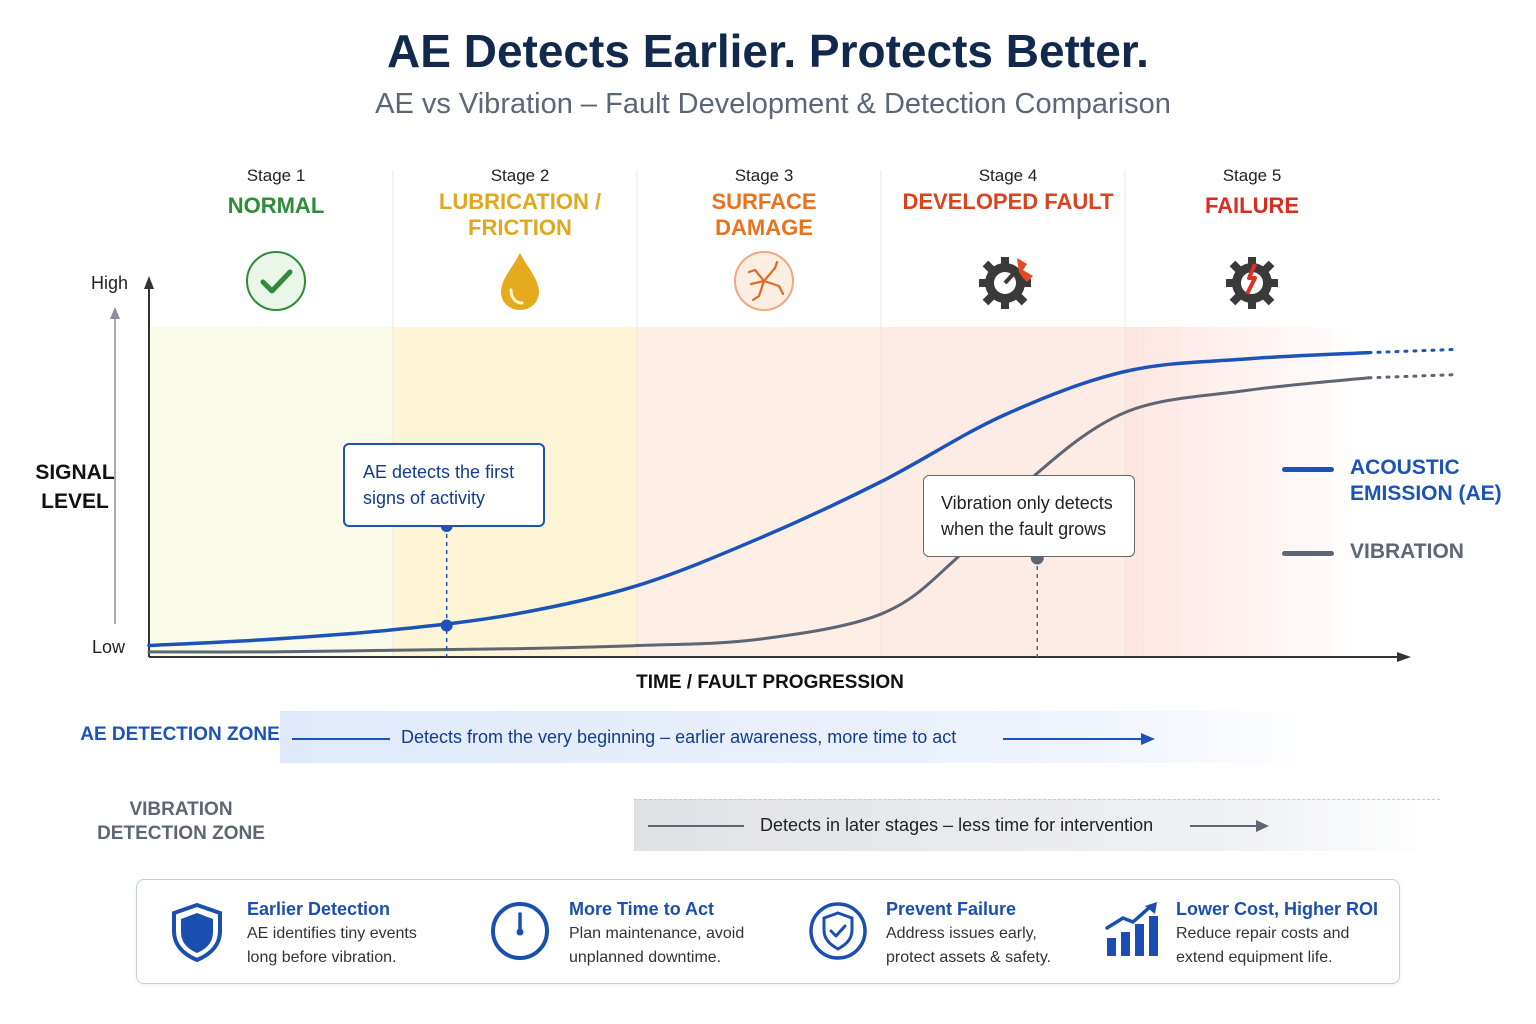 The width and height of the screenshot is (1536, 1024). Describe the element at coordinates (1407, 551) in the screenshot. I see `legend-vibration-label: VIBRATION` at that location.